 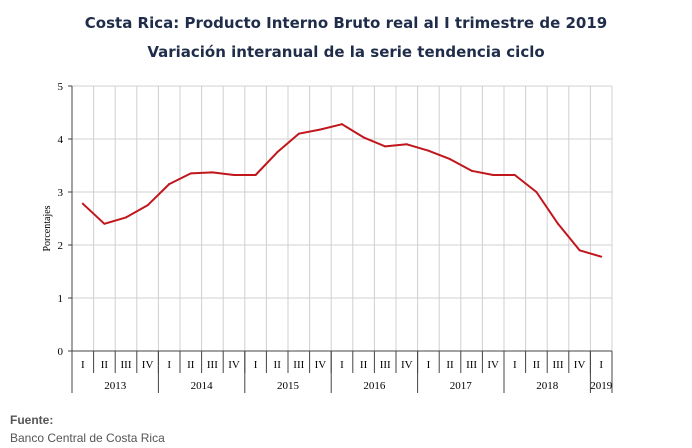 I want to click on y-tick-label: 0, so click(x=61, y=352).